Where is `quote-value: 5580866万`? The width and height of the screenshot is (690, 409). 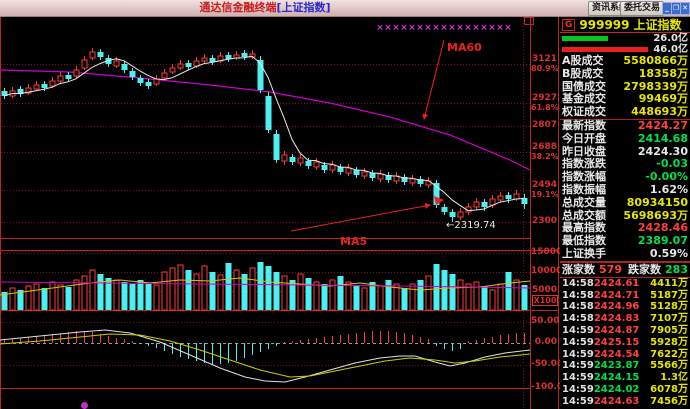
quote-value: 5580866万 is located at coordinates (655, 60).